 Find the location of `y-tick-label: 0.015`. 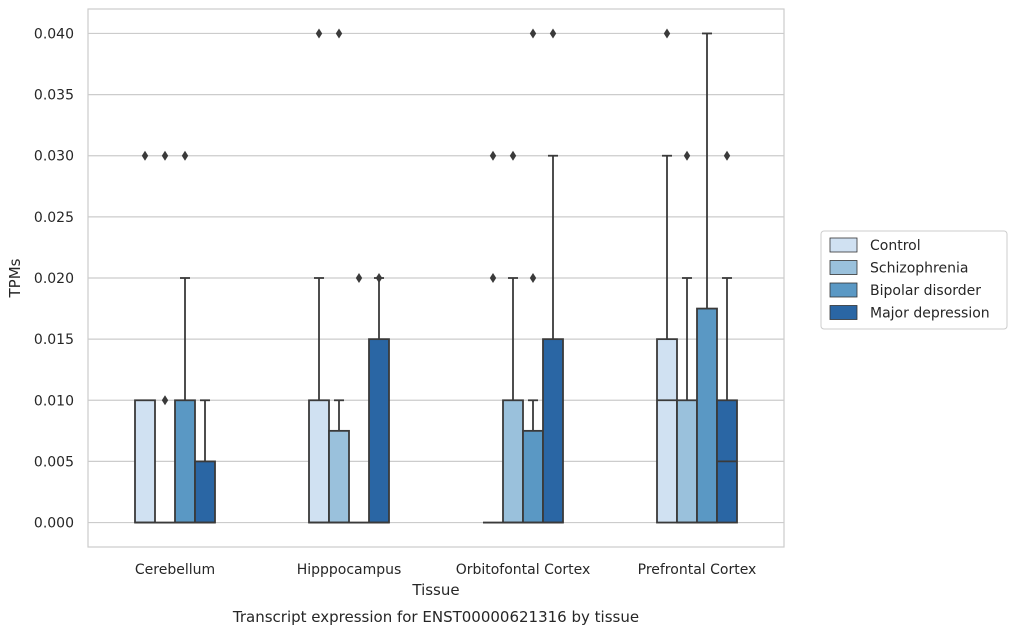

y-tick-label: 0.015 is located at coordinates (54, 340).